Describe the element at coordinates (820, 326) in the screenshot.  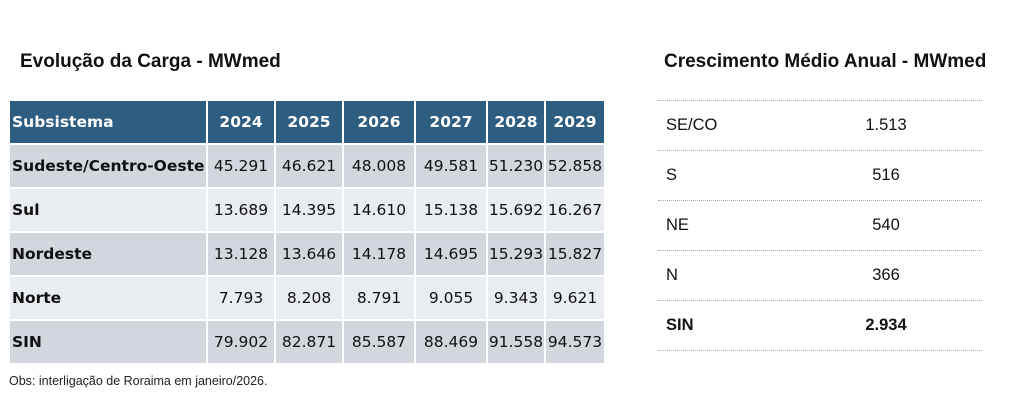
I see `list-item-total: SIN 2.934` at that location.